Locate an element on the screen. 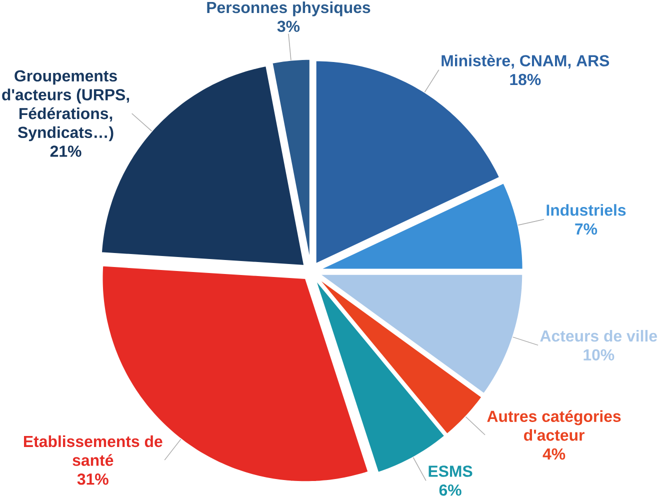 The image size is (659, 497). data-label: 31% is located at coordinates (92, 479).